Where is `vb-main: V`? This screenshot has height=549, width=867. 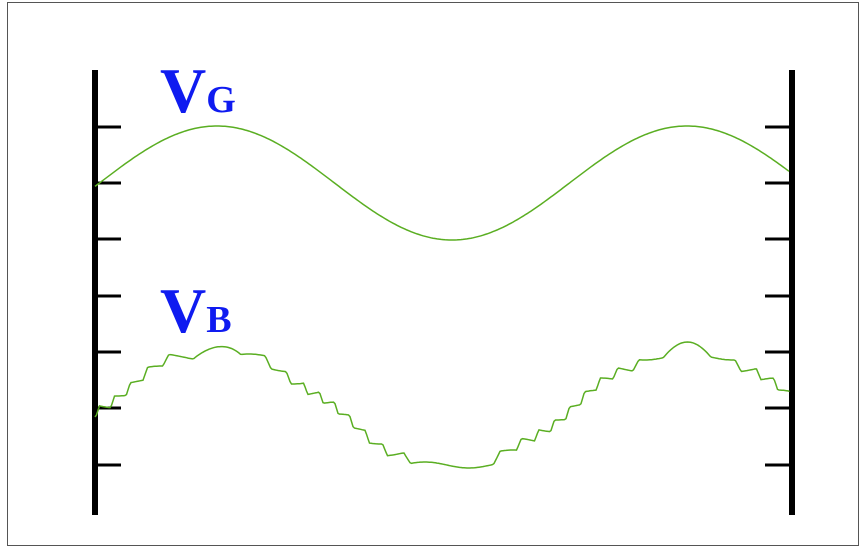
vb-main: V is located at coordinates (183, 310).